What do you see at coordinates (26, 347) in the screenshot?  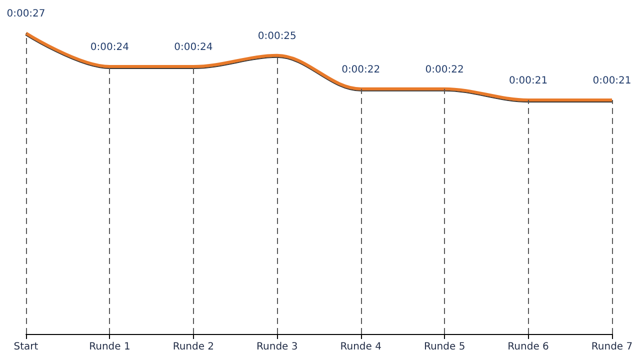 I see `x-tick-label: Start` at bounding box center [26, 347].